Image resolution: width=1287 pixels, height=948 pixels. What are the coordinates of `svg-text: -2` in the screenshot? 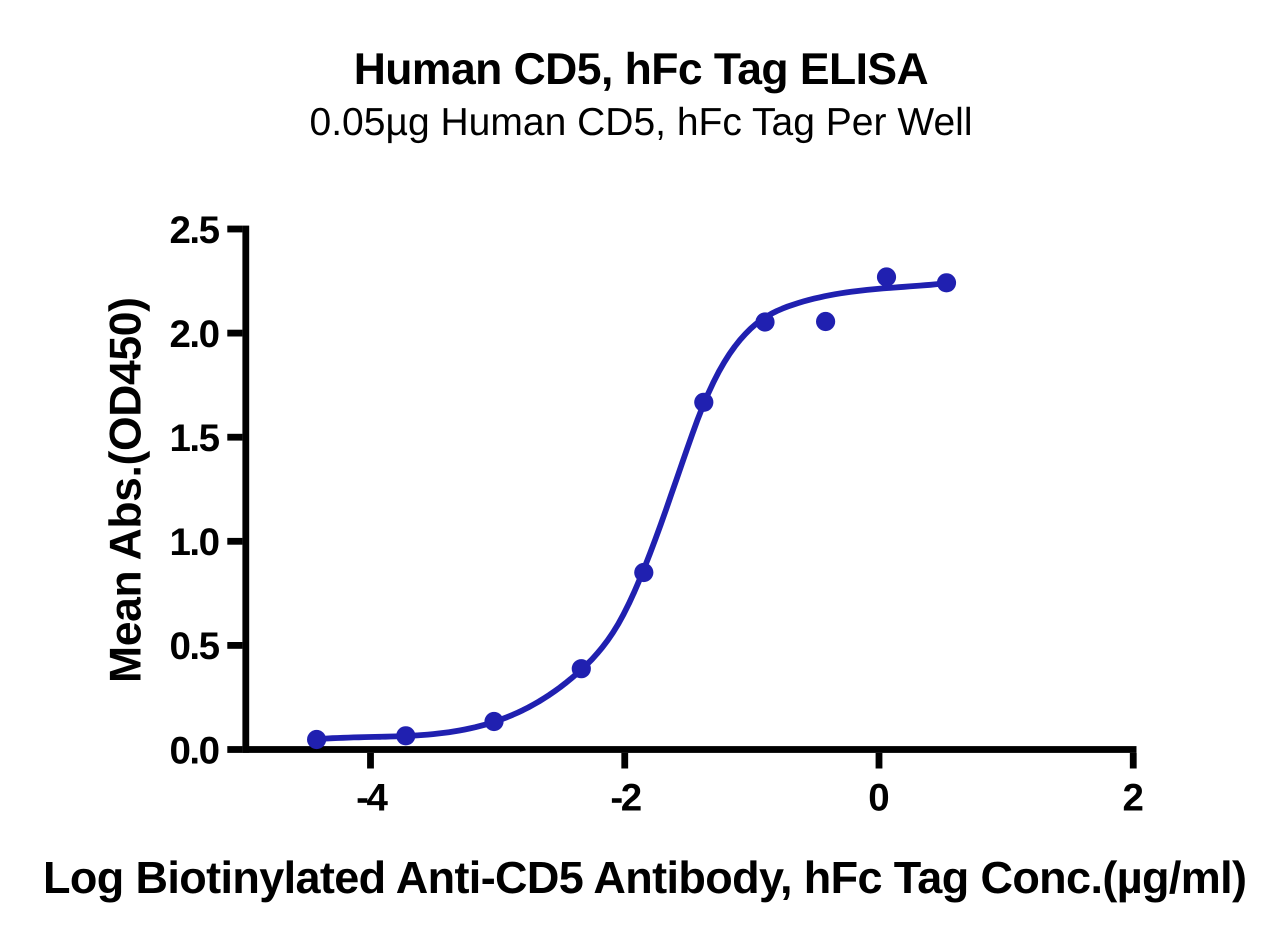 It's located at (626, 798).